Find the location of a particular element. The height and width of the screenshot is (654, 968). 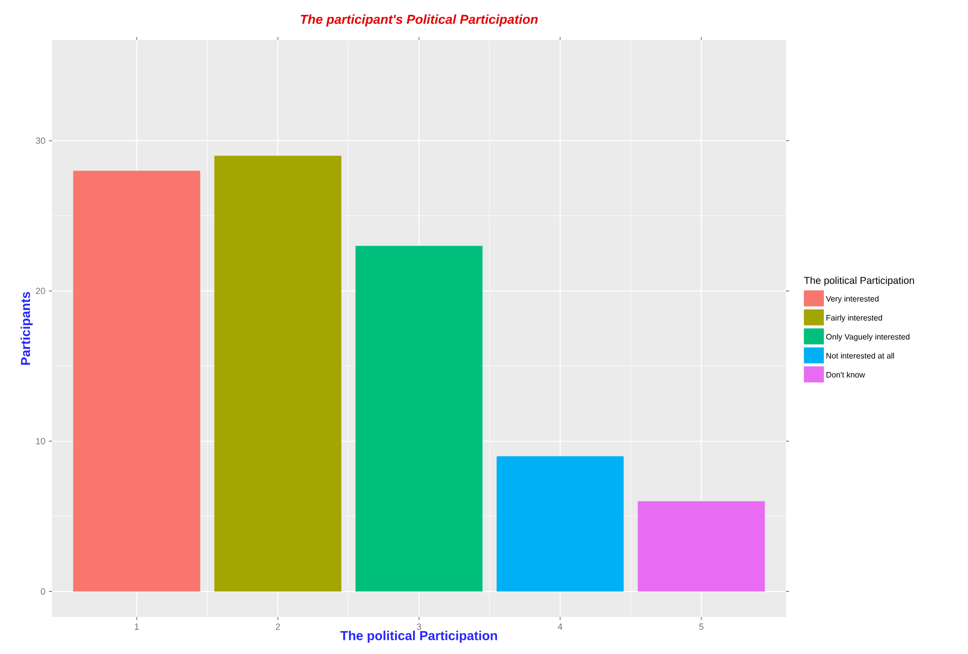

x-axis-title: The political Participation is located at coordinates (419, 636).